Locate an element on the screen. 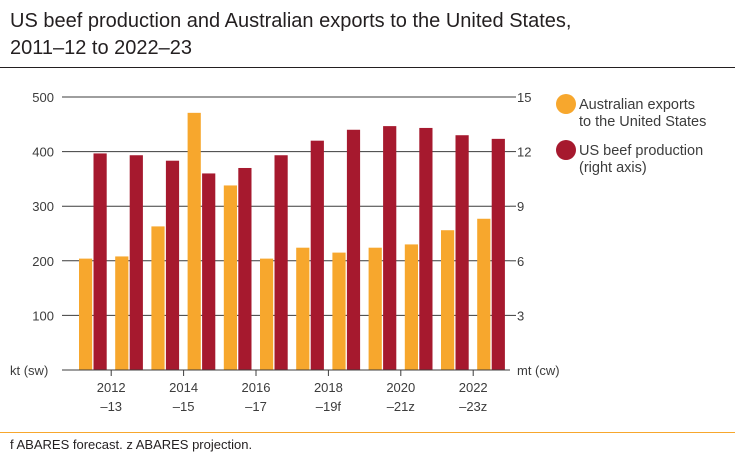  y-left-tick-label: 400 is located at coordinates (43, 152).